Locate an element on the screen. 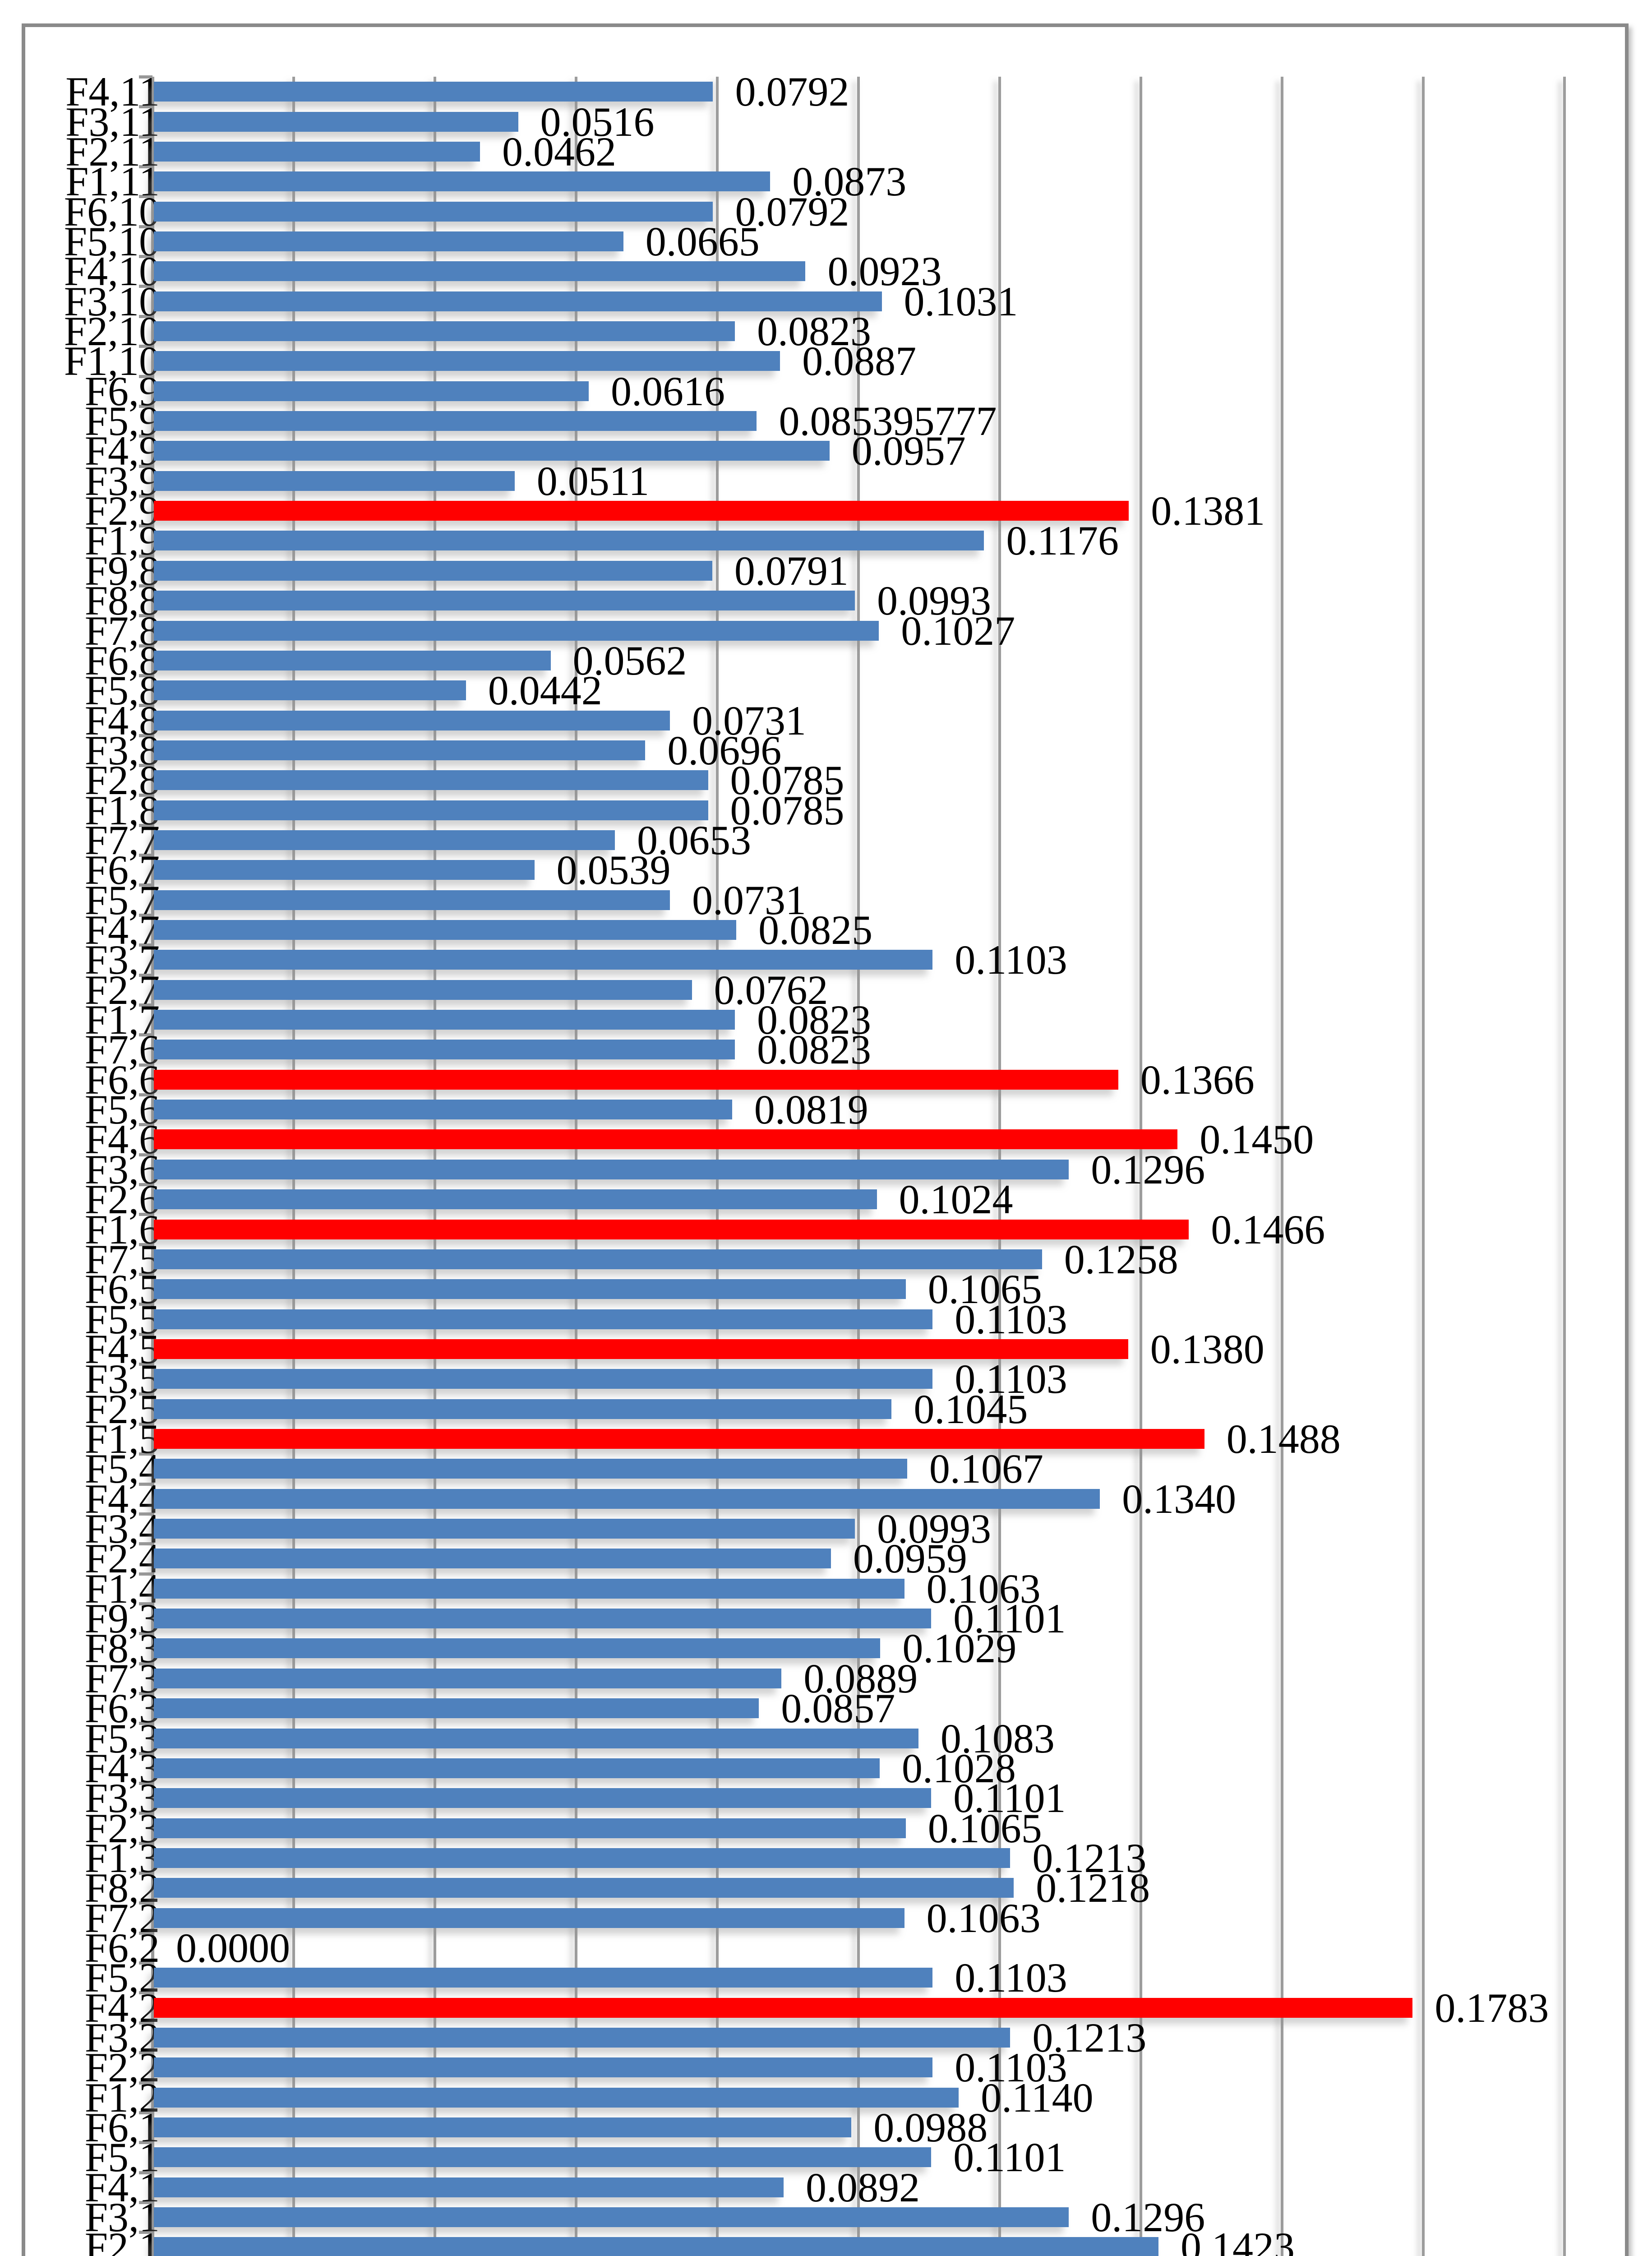  bar-value-label: 0.0993 is located at coordinates (934, 601).